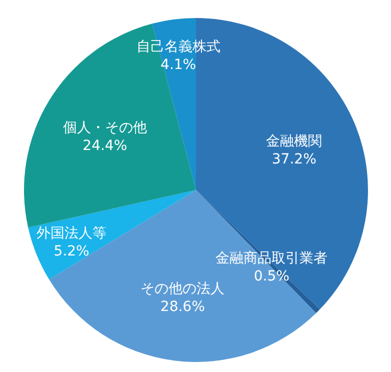 This screenshot has width=391, height=372. What do you see at coordinates (178, 46) in the screenshot?
I see `slice-label: 自己名義株式` at bounding box center [178, 46].